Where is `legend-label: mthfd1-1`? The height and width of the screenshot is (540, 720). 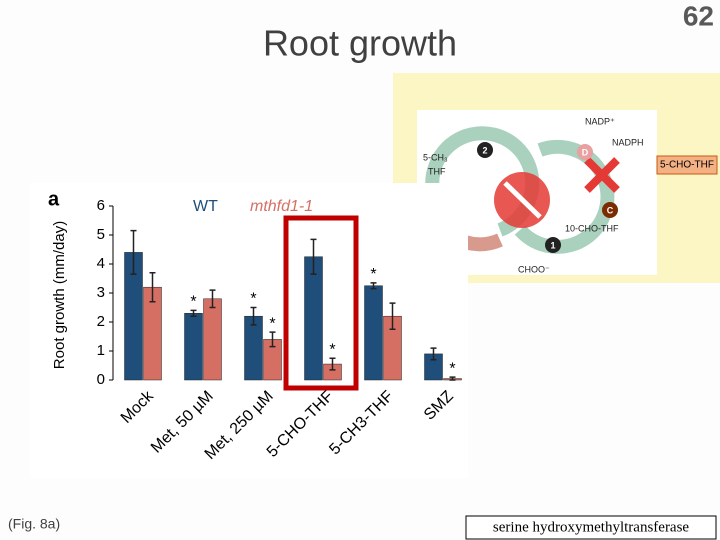 legend-label: mthfd1-1 is located at coordinates (281, 206).